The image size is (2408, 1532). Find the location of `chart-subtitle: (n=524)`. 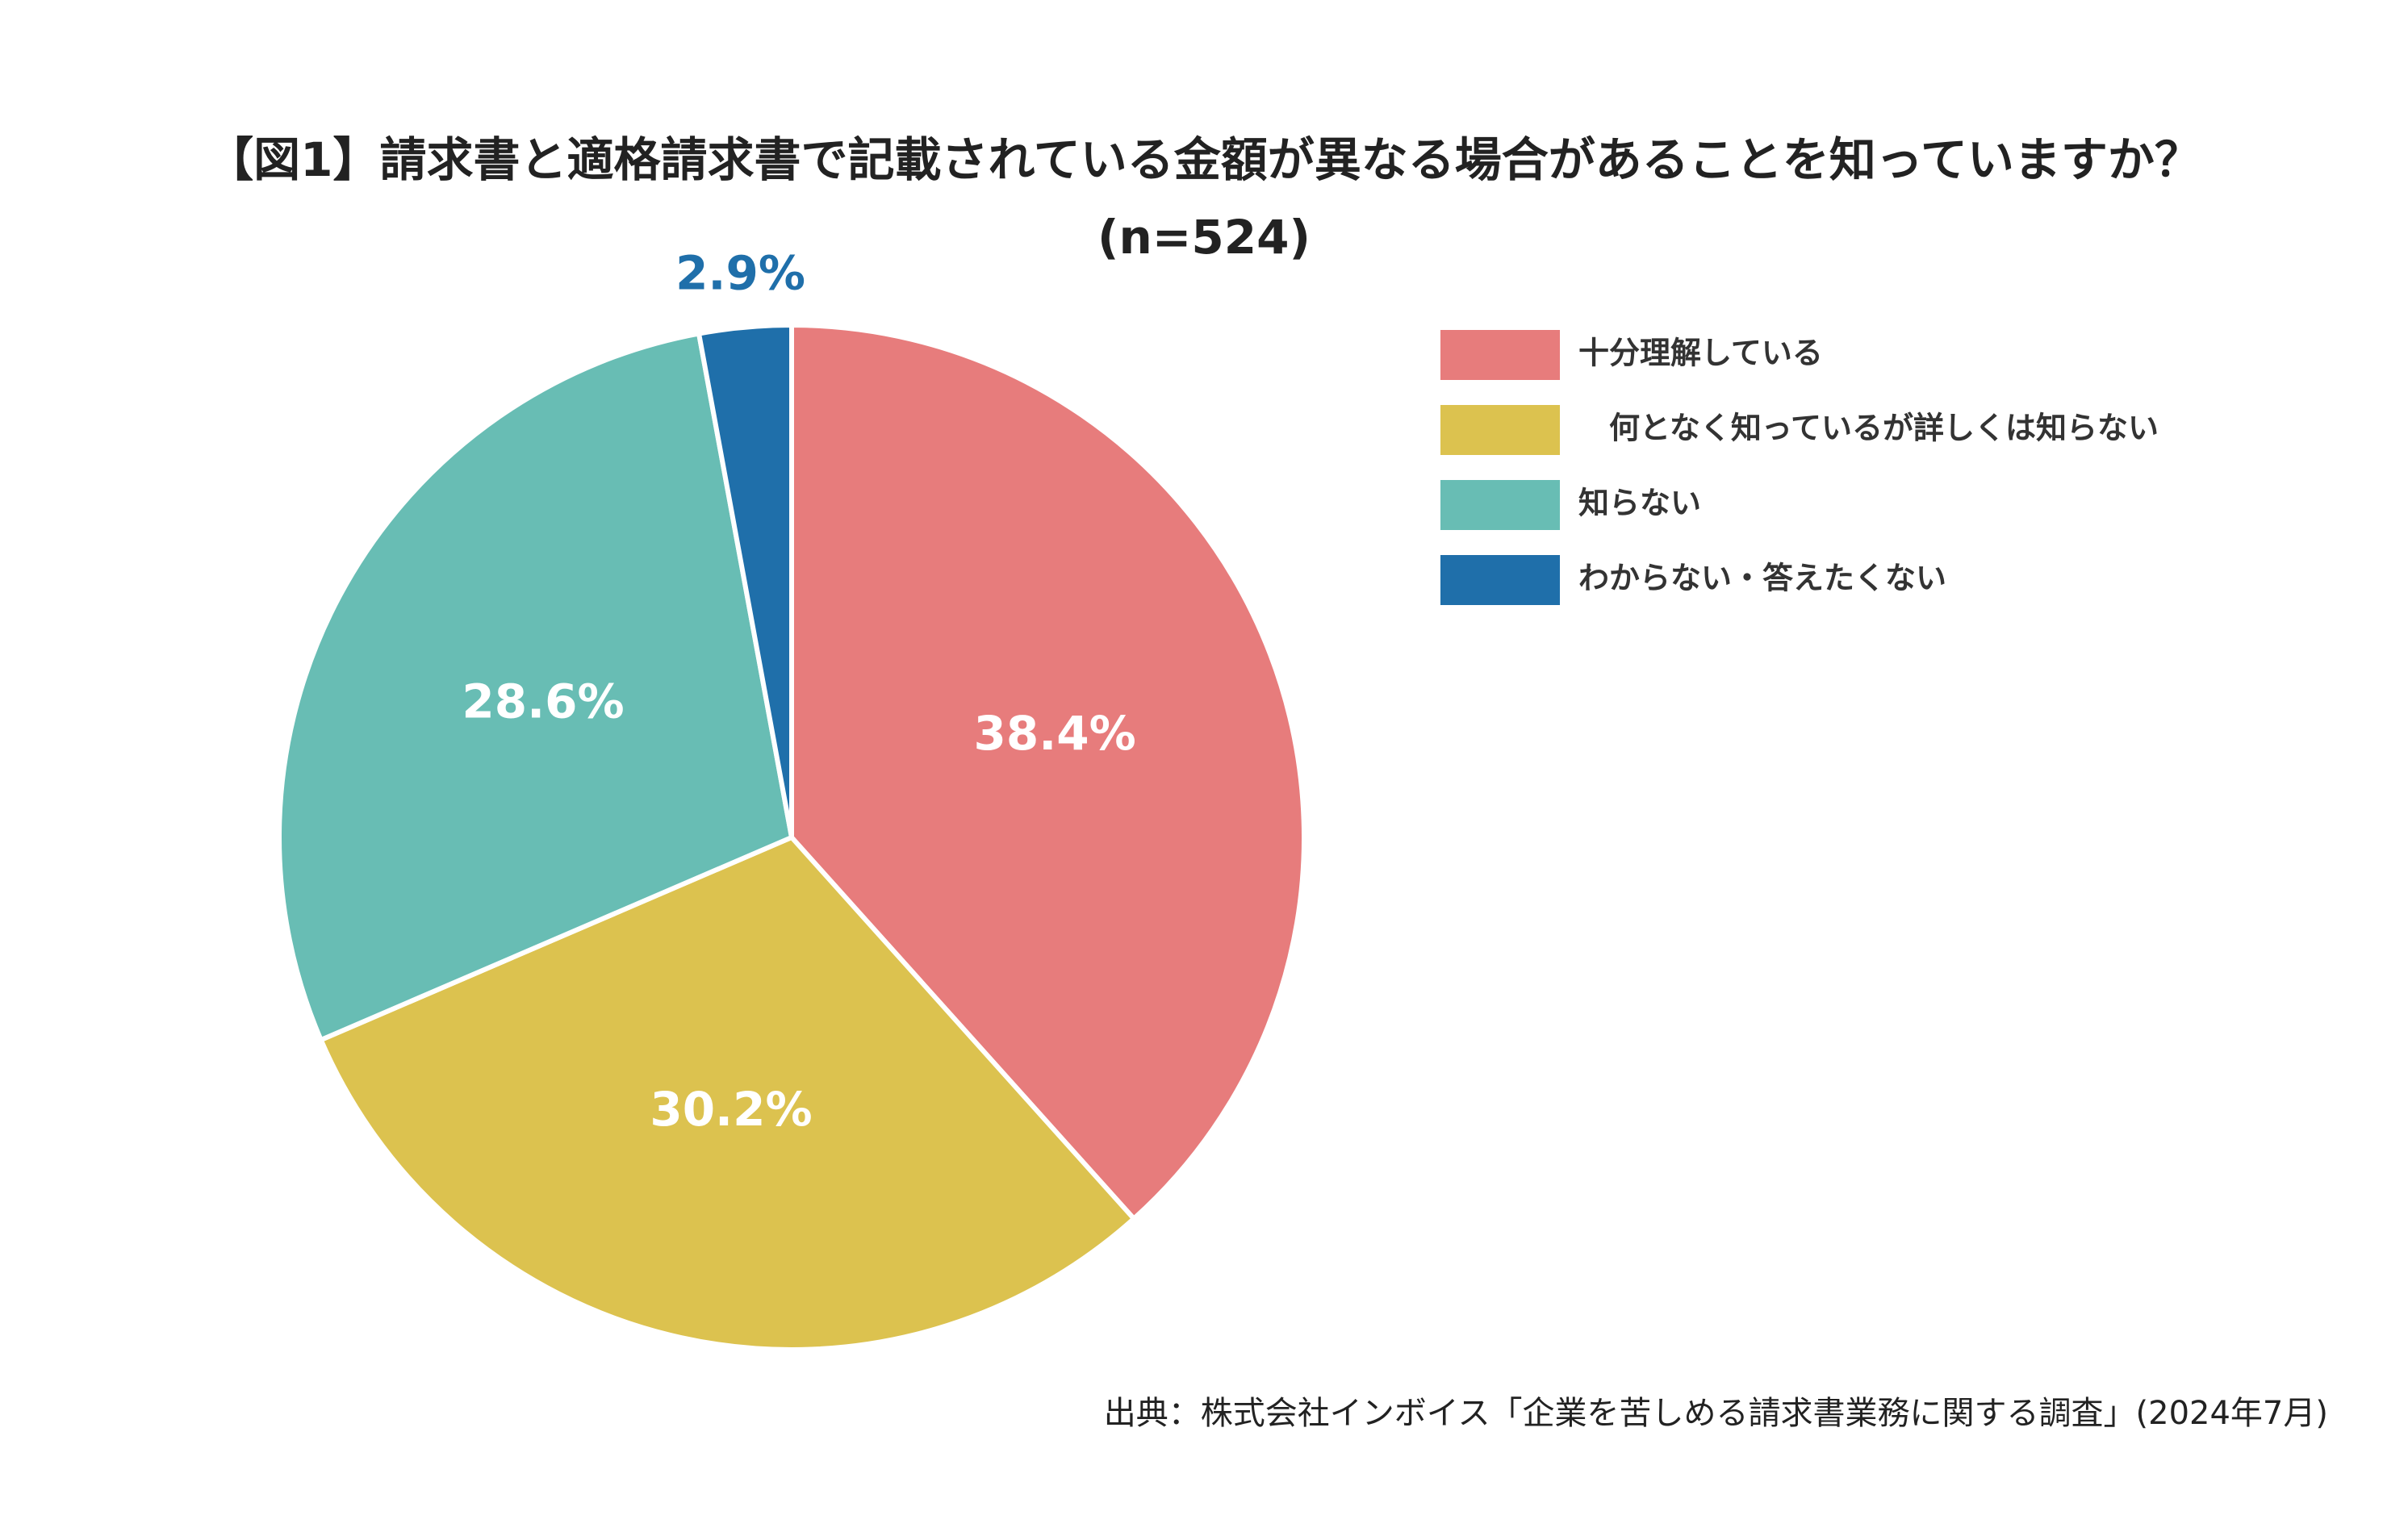

chart-subtitle: (n=524) is located at coordinates (1204, 237).